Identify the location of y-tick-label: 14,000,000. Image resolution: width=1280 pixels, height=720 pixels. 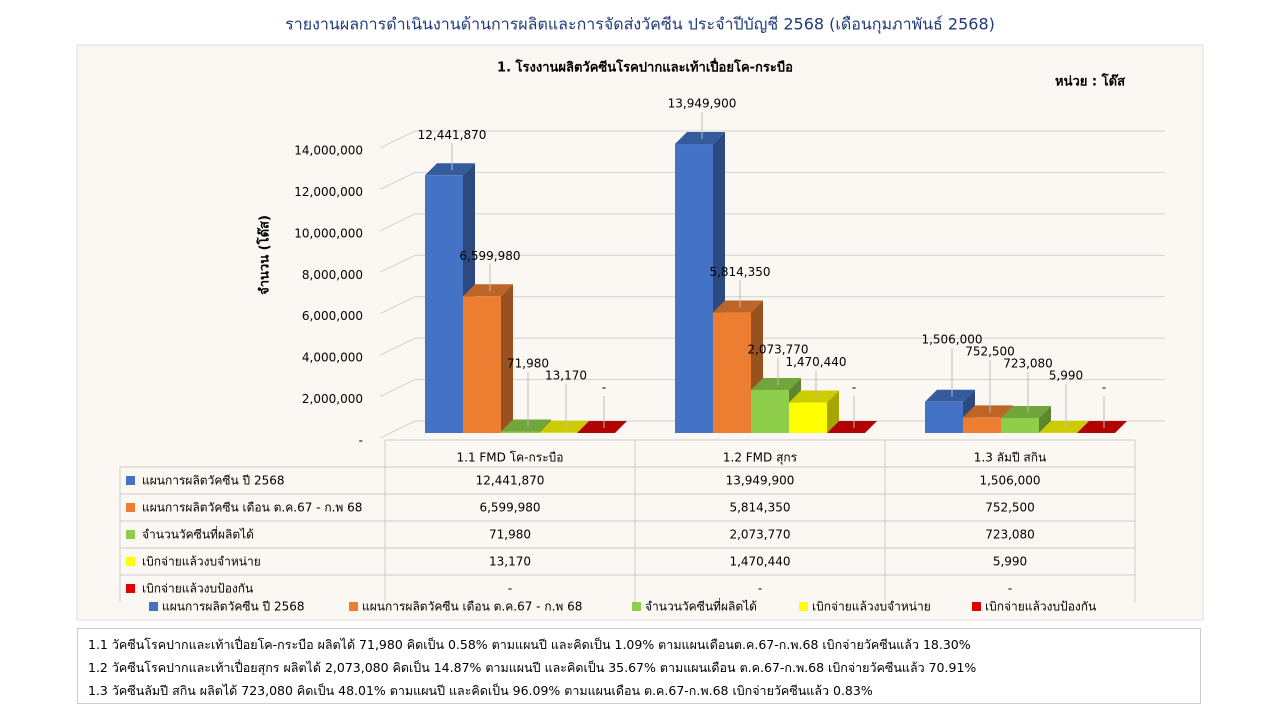
(328, 151).